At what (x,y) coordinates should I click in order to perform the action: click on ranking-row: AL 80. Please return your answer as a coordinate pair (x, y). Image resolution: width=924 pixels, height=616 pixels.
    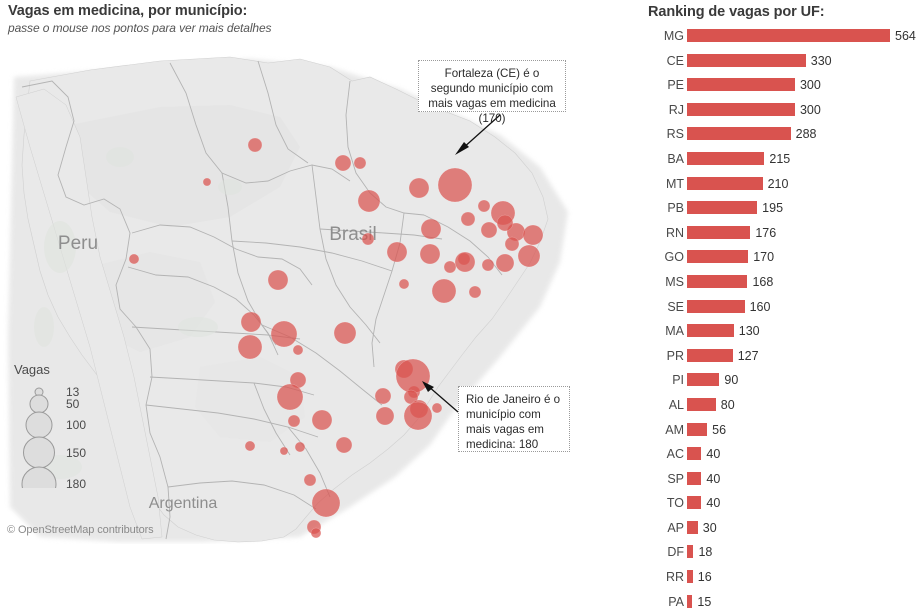
    Looking at the image, I should click on (778, 407).